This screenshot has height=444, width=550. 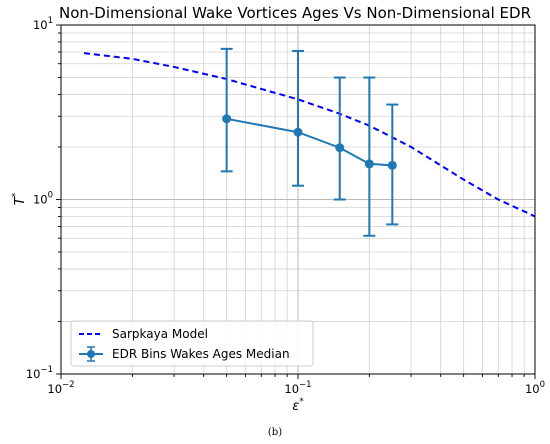 I want to click on x-tick-label: 10⁻², so click(x=60, y=388).